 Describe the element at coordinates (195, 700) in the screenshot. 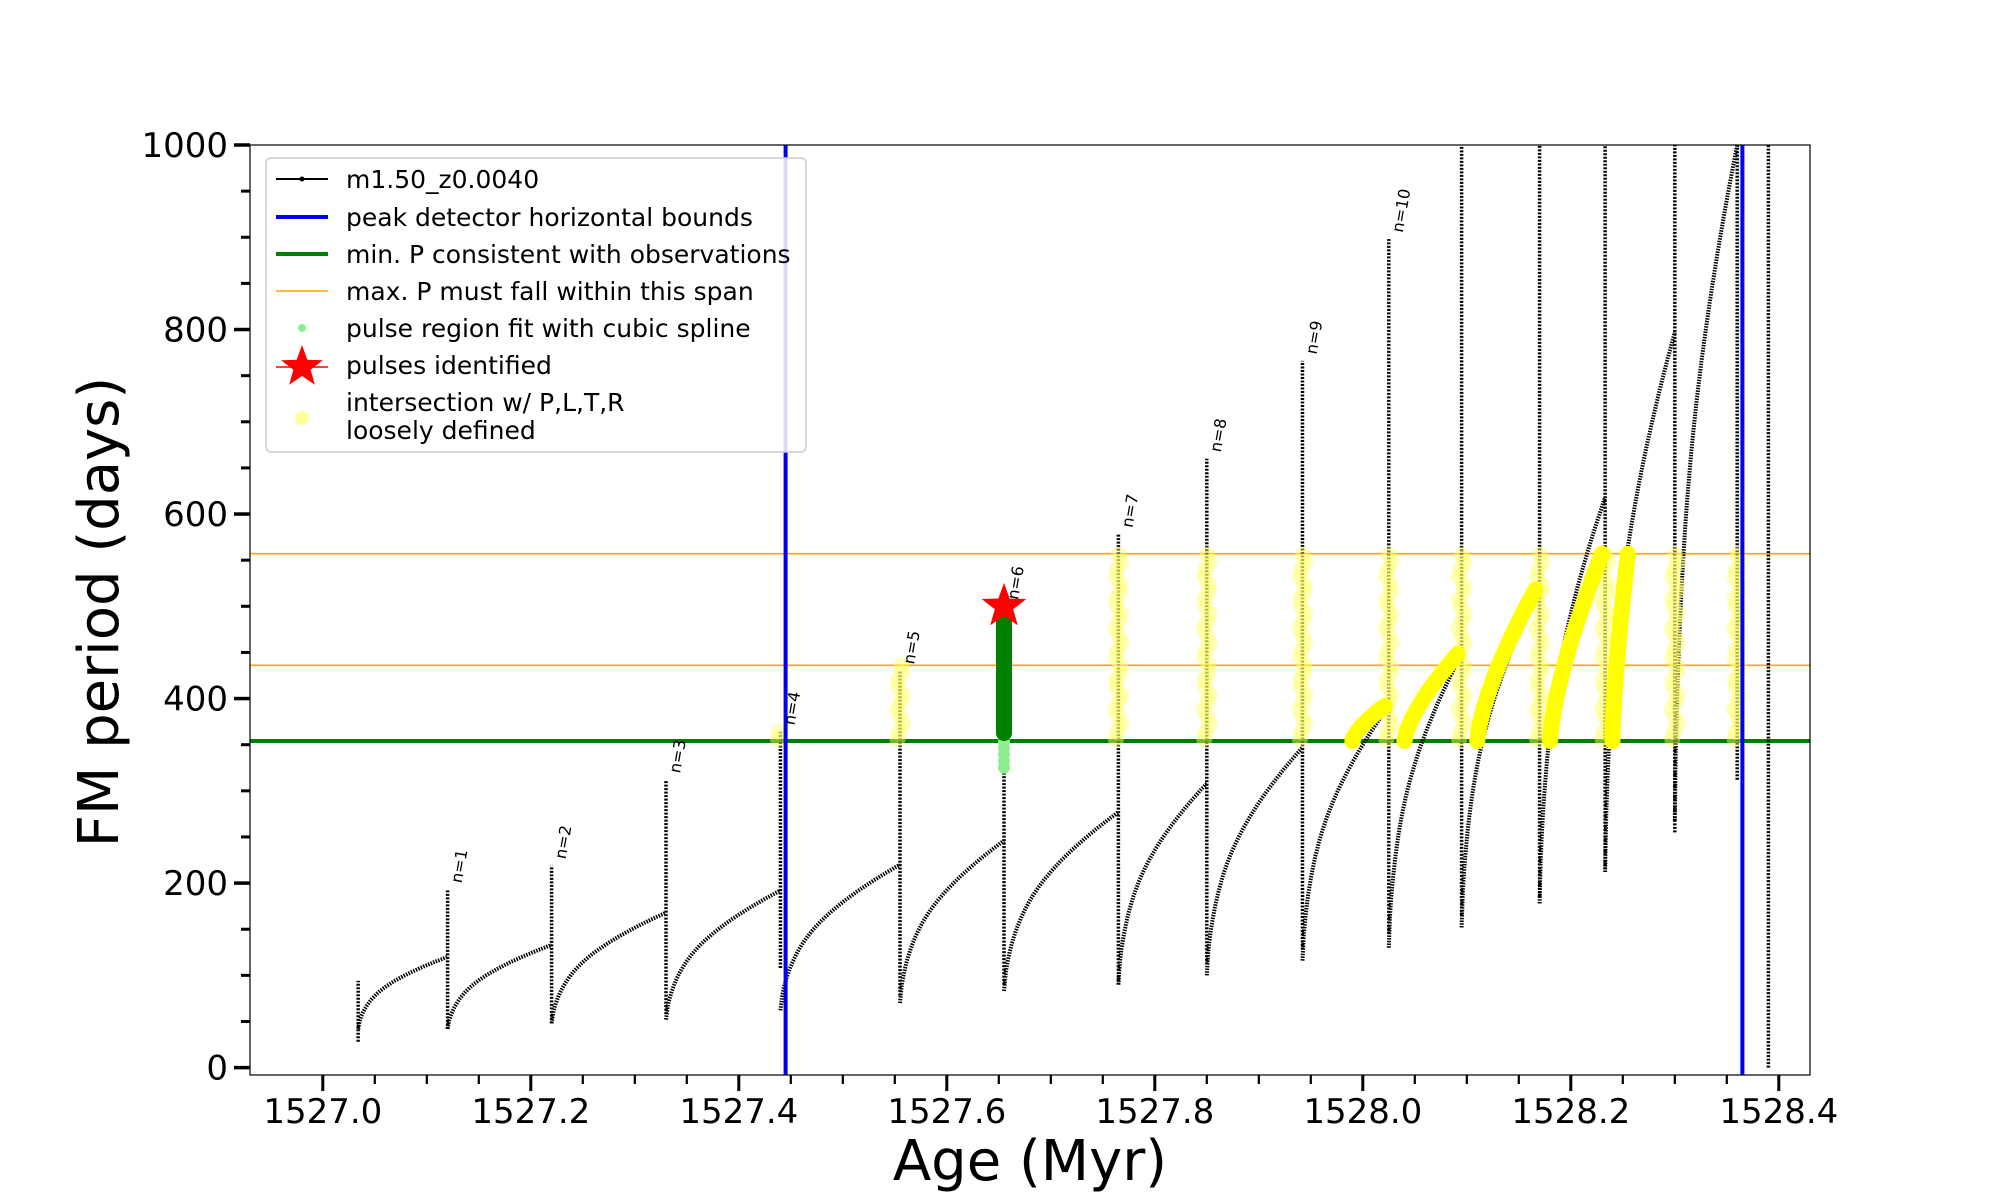

I see `y-tick-label: 400` at that location.